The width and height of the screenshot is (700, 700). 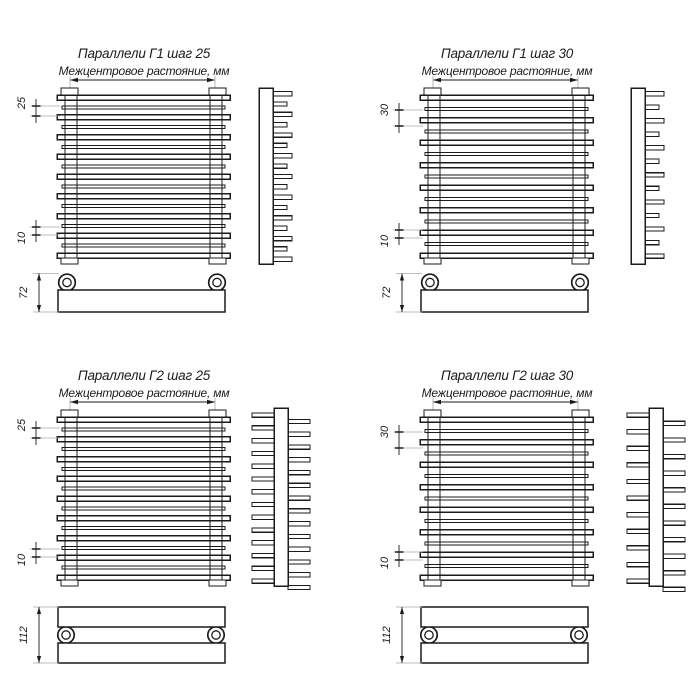 I want to click on bottom-body-front-row, so click(x=141, y=617).